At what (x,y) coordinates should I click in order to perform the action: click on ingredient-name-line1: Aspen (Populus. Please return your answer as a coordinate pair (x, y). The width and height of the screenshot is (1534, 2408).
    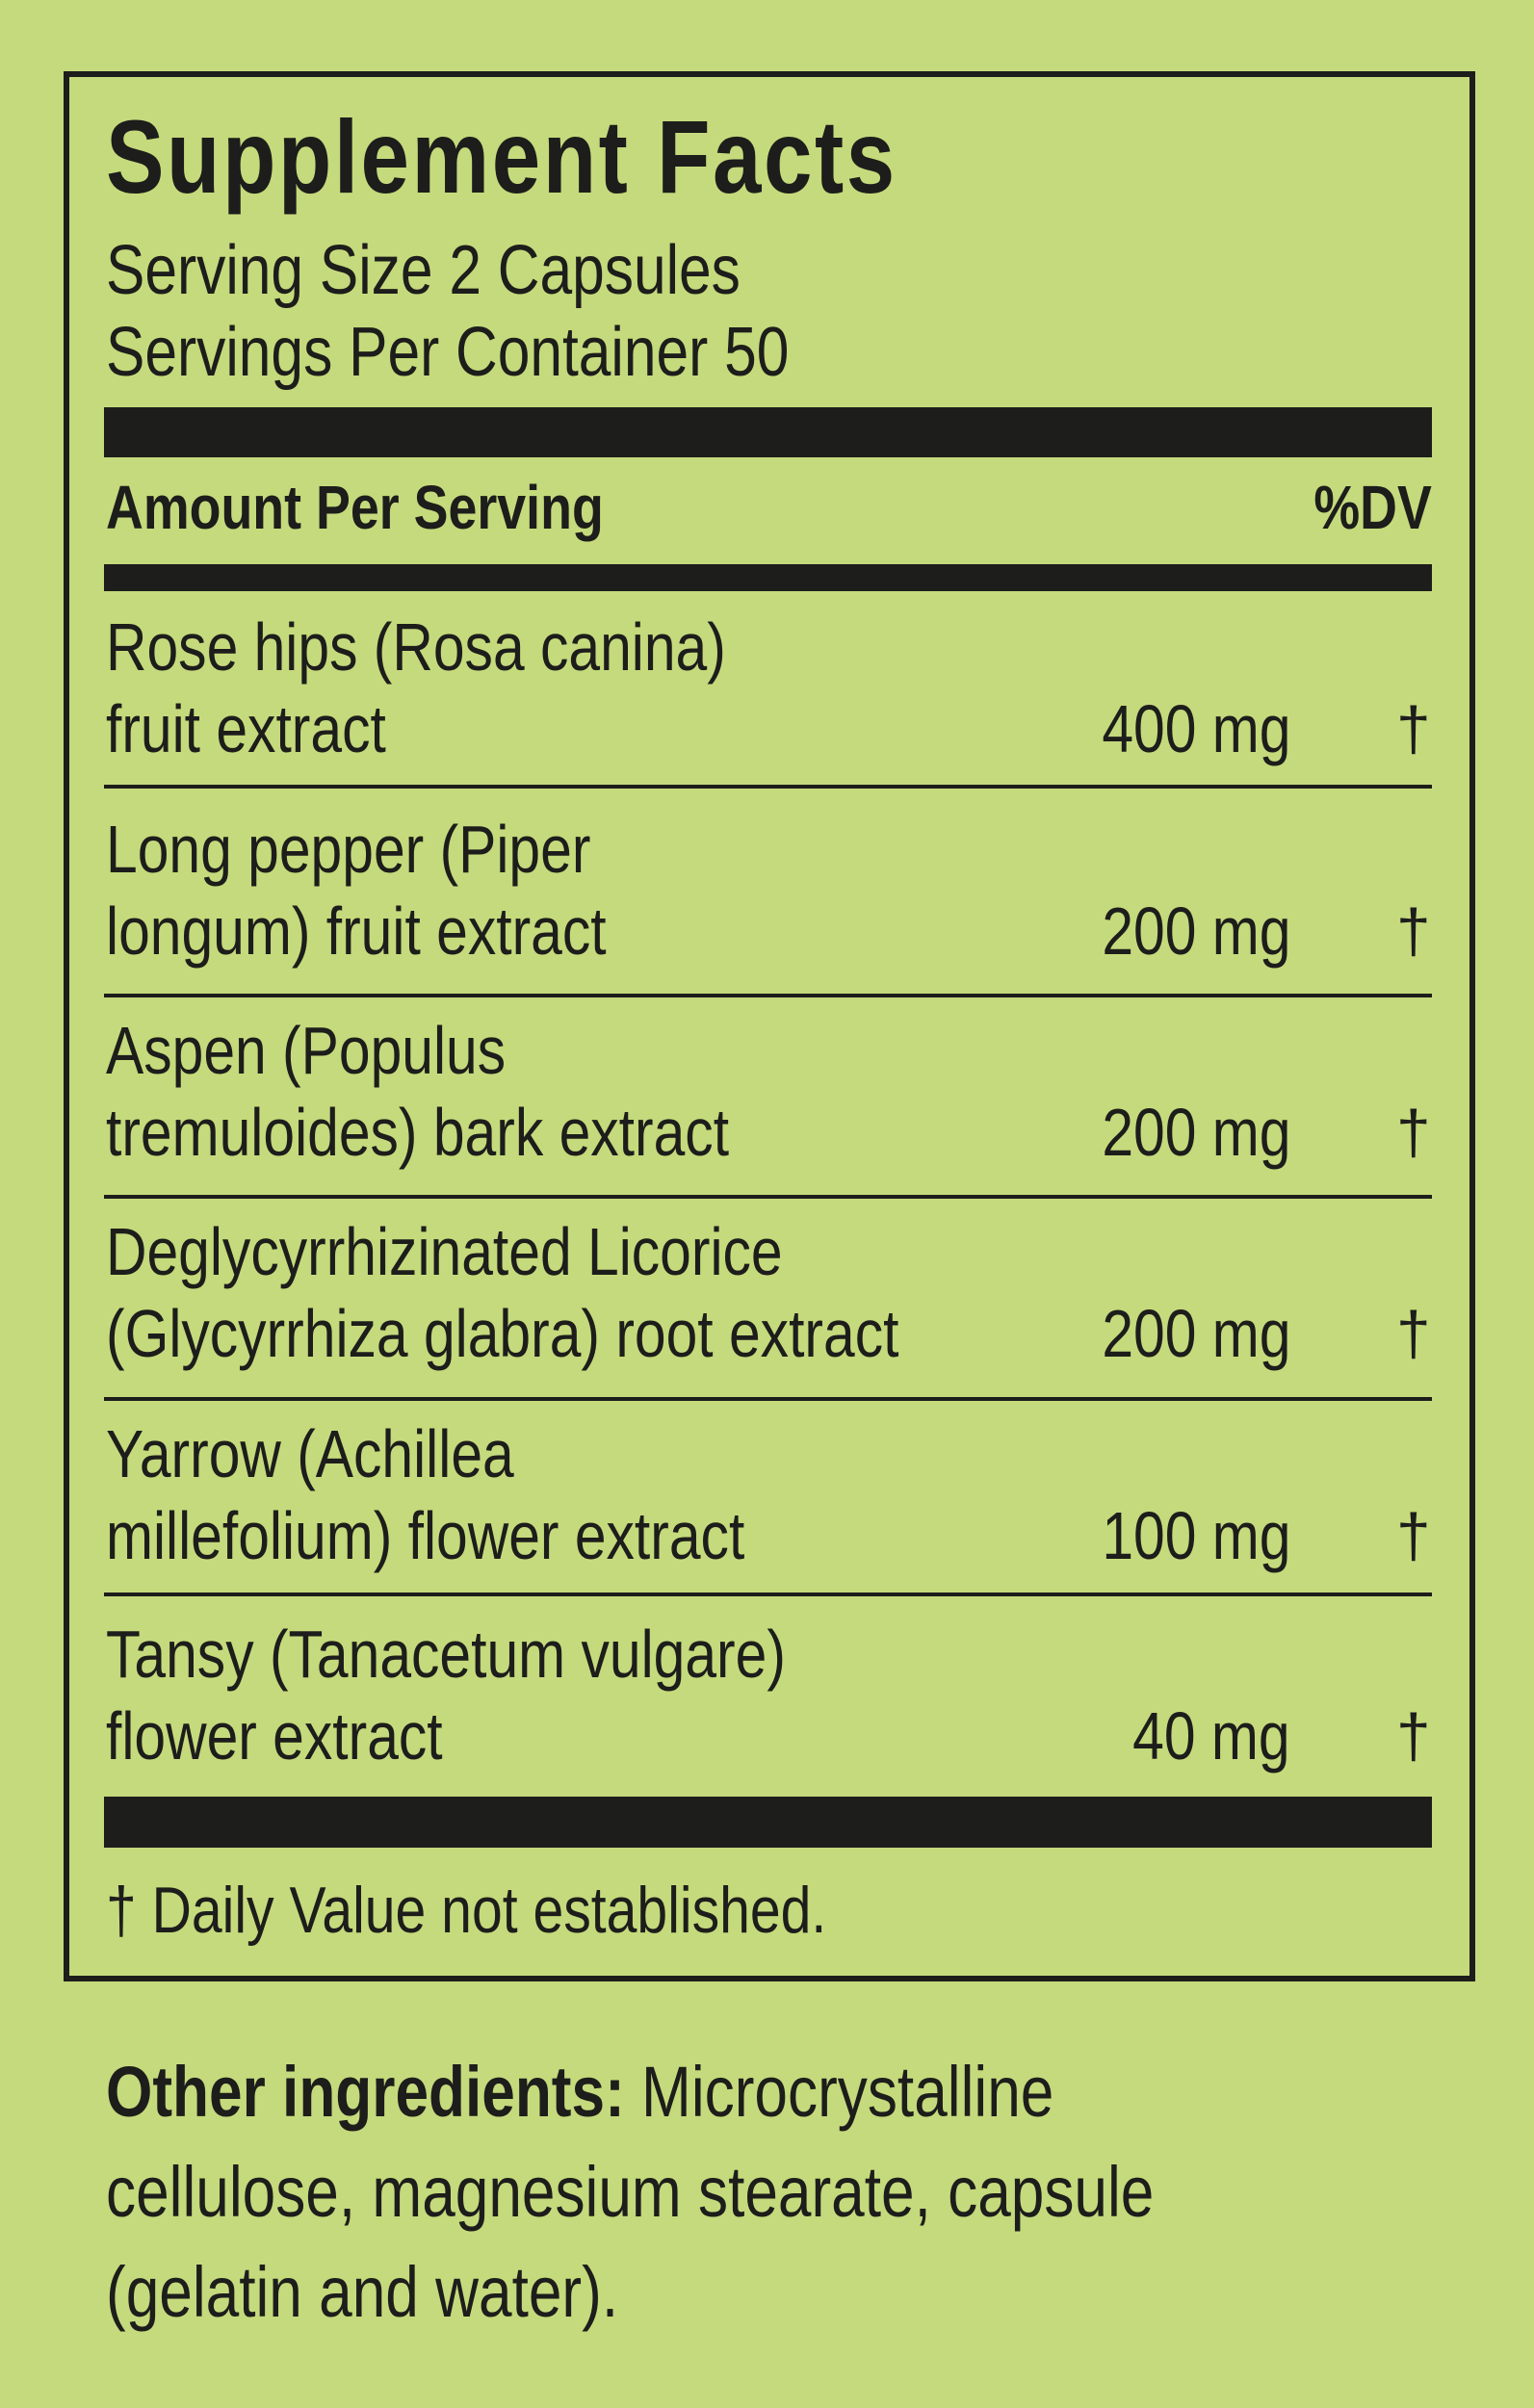
    Looking at the image, I should click on (306, 1050).